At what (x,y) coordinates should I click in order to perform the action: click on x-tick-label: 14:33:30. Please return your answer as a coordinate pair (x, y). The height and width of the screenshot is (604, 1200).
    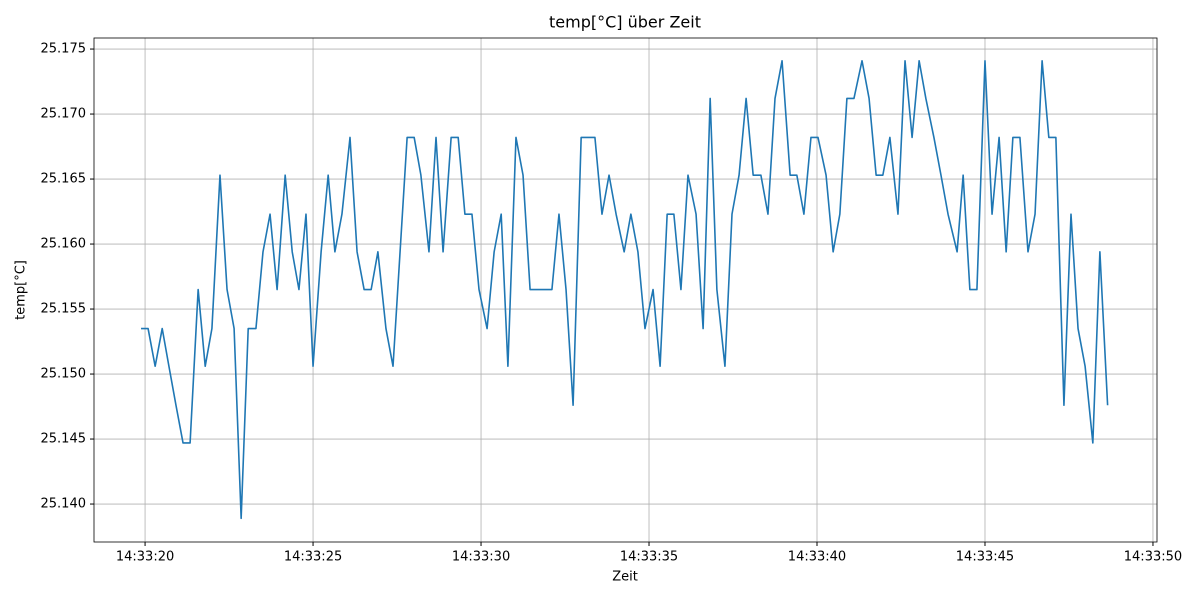
    Looking at the image, I should click on (481, 557).